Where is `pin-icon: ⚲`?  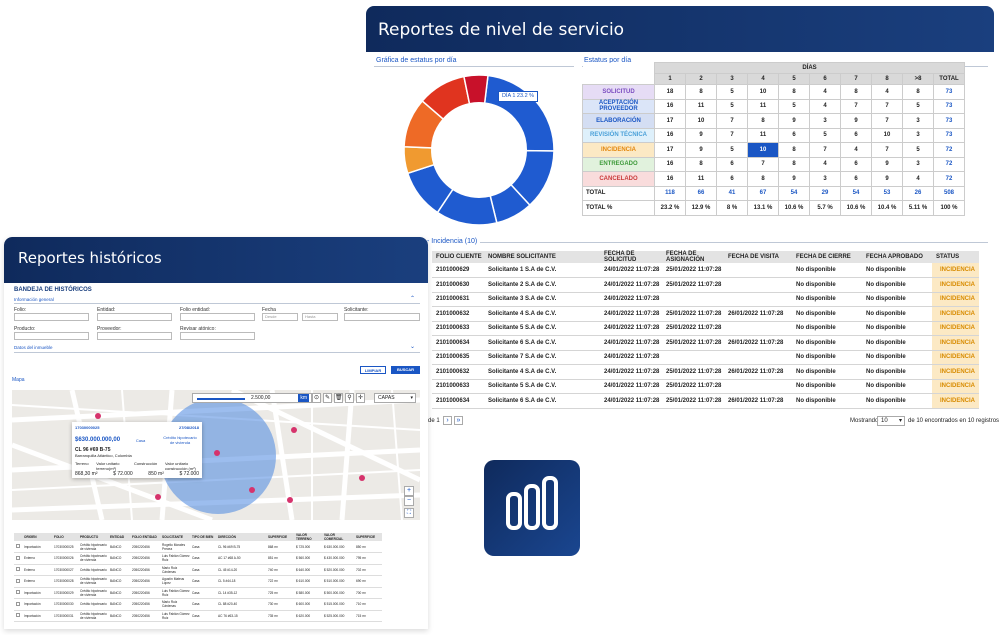 pin-icon: ⚲ is located at coordinates (349, 398).